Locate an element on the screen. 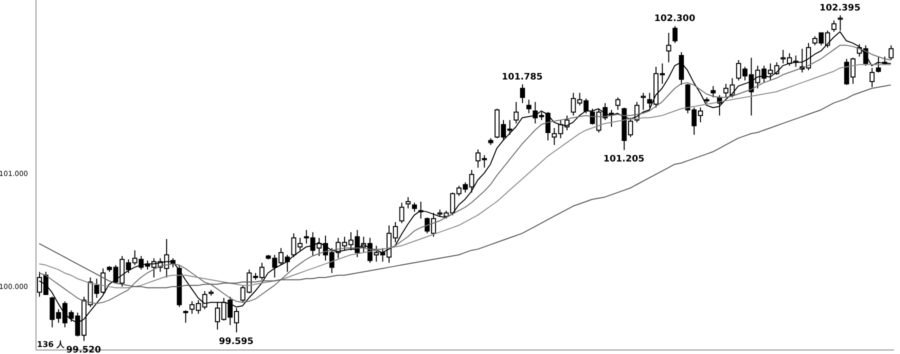  annotation: 101.205 is located at coordinates (623, 159).